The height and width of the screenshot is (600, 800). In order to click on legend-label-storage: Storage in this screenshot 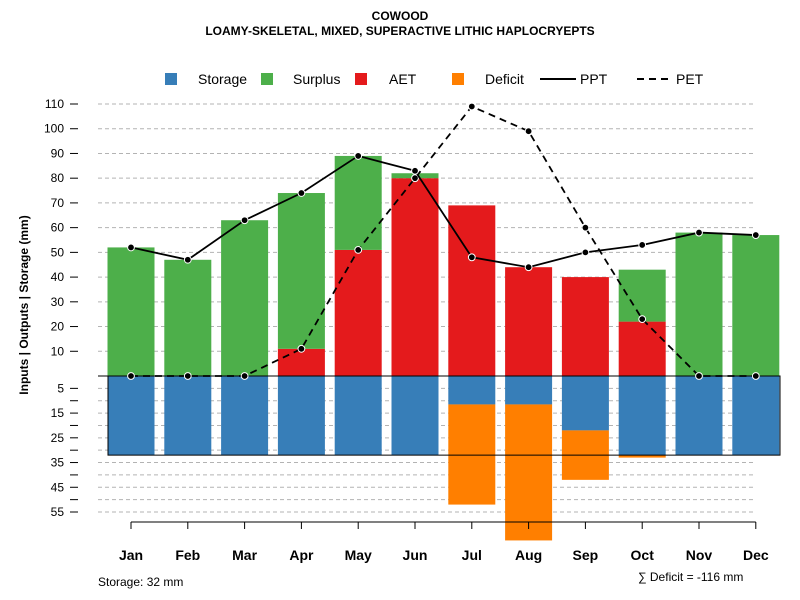, I will do `click(222, 79)`.